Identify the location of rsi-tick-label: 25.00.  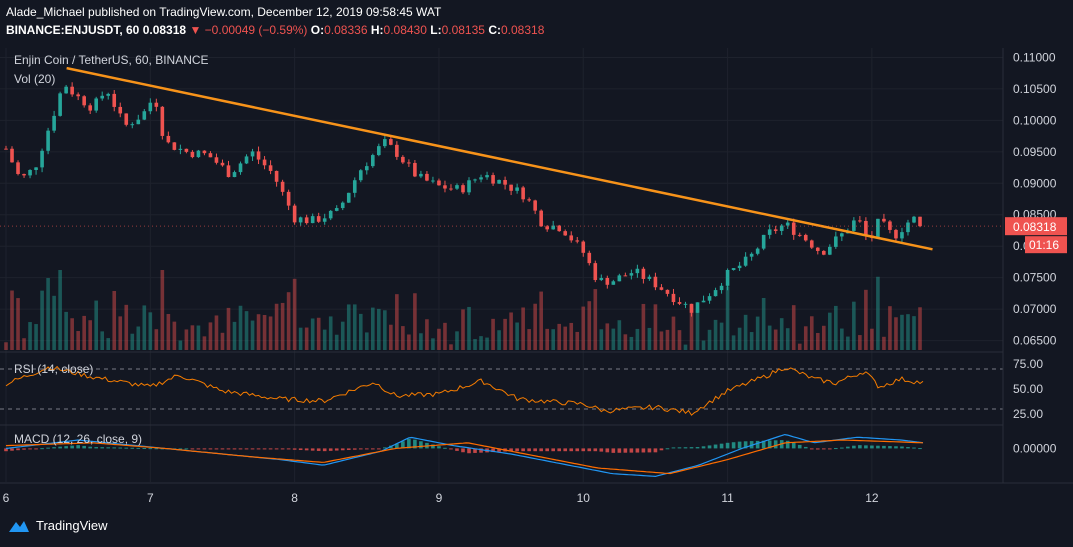
(1028, 414).